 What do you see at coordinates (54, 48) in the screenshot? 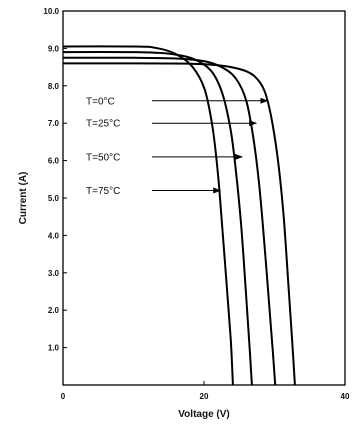
I see `y-tick-label: 9.0` at bounding box center [54, 48].